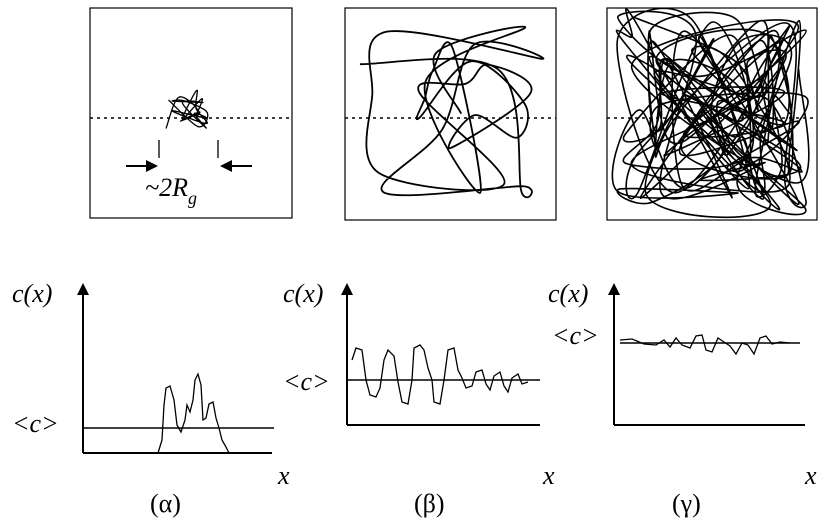 Image resolution: width=826 pixels, height=521 pixels. Describe the element at coordinates (165, 503) in the screenshot. I see `caption: (α)` at that location.